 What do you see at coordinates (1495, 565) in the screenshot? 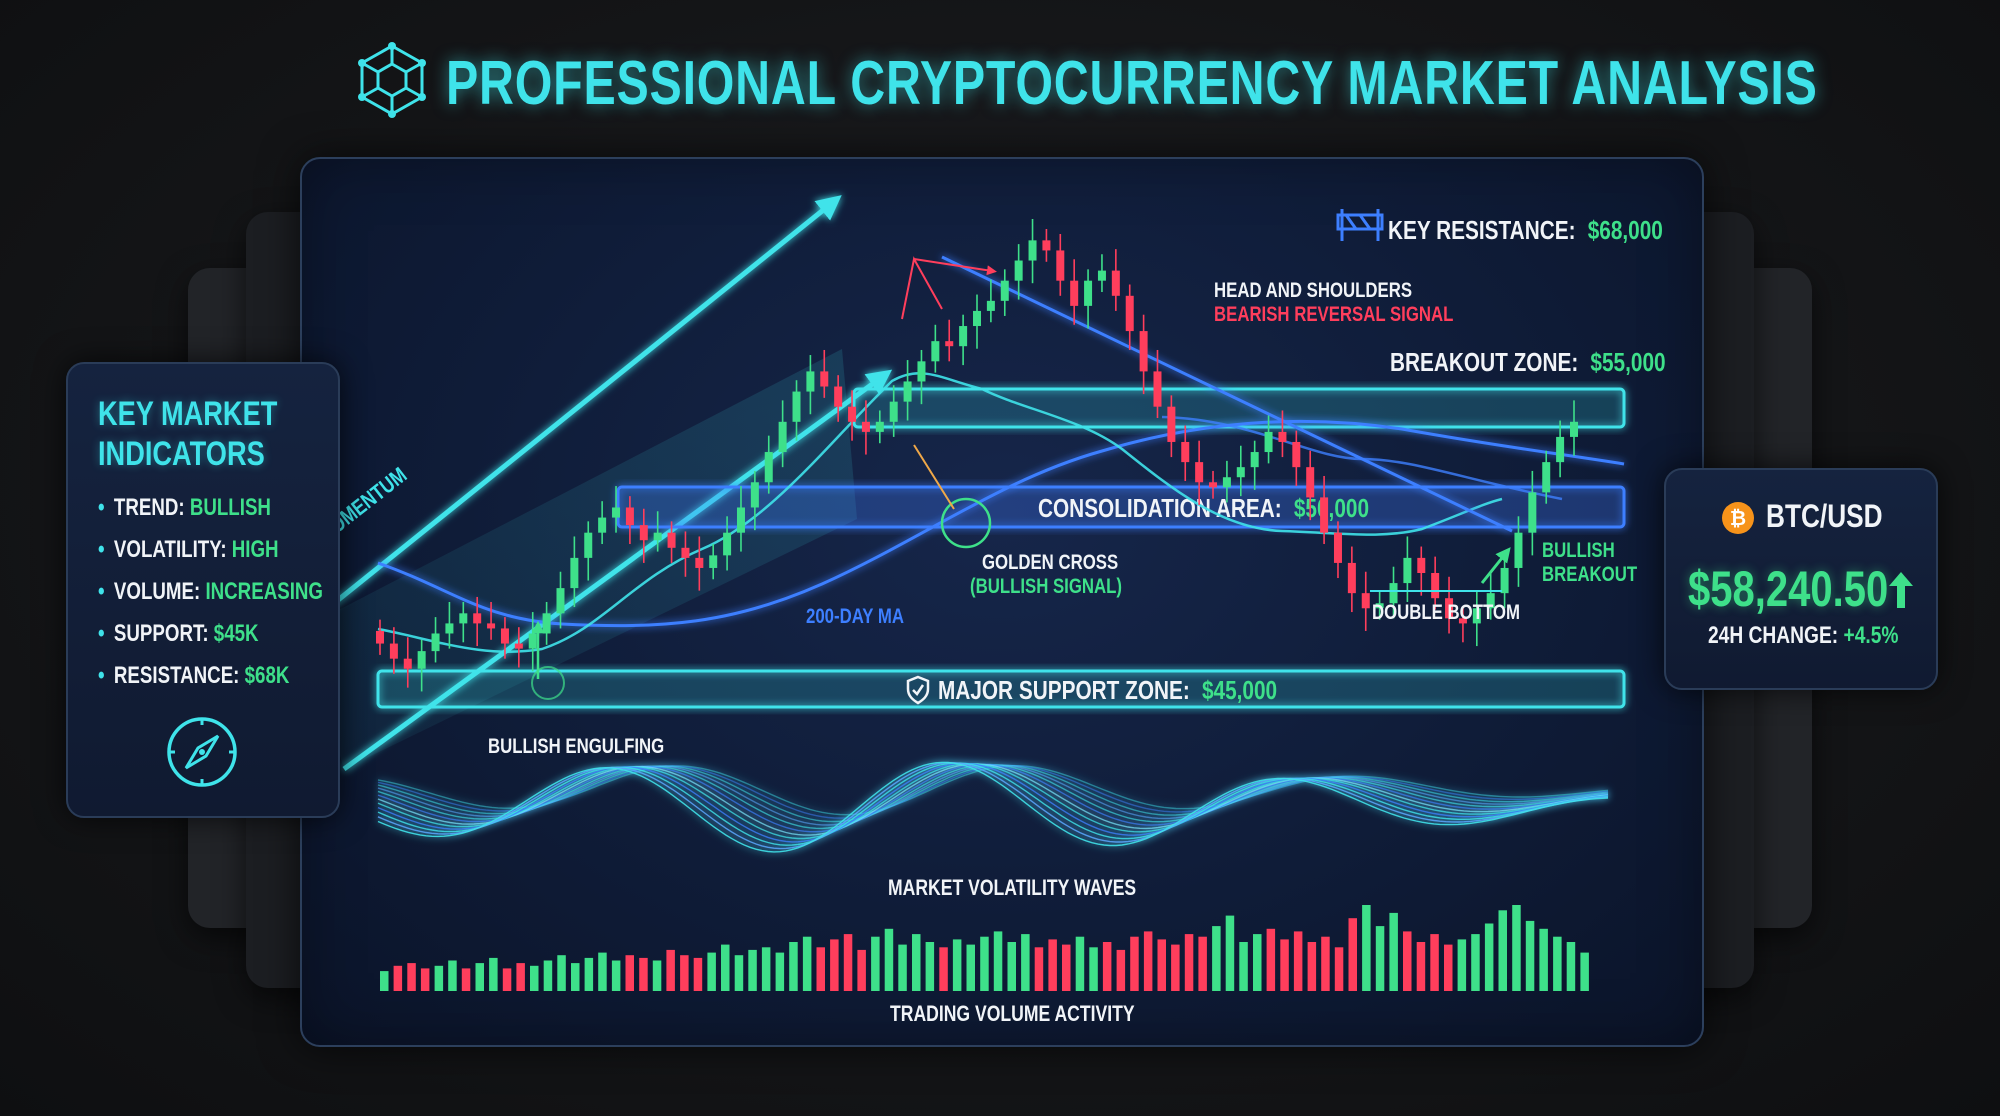
I see `bullish-breakout-arrow` at bounding box center [1495, 565].